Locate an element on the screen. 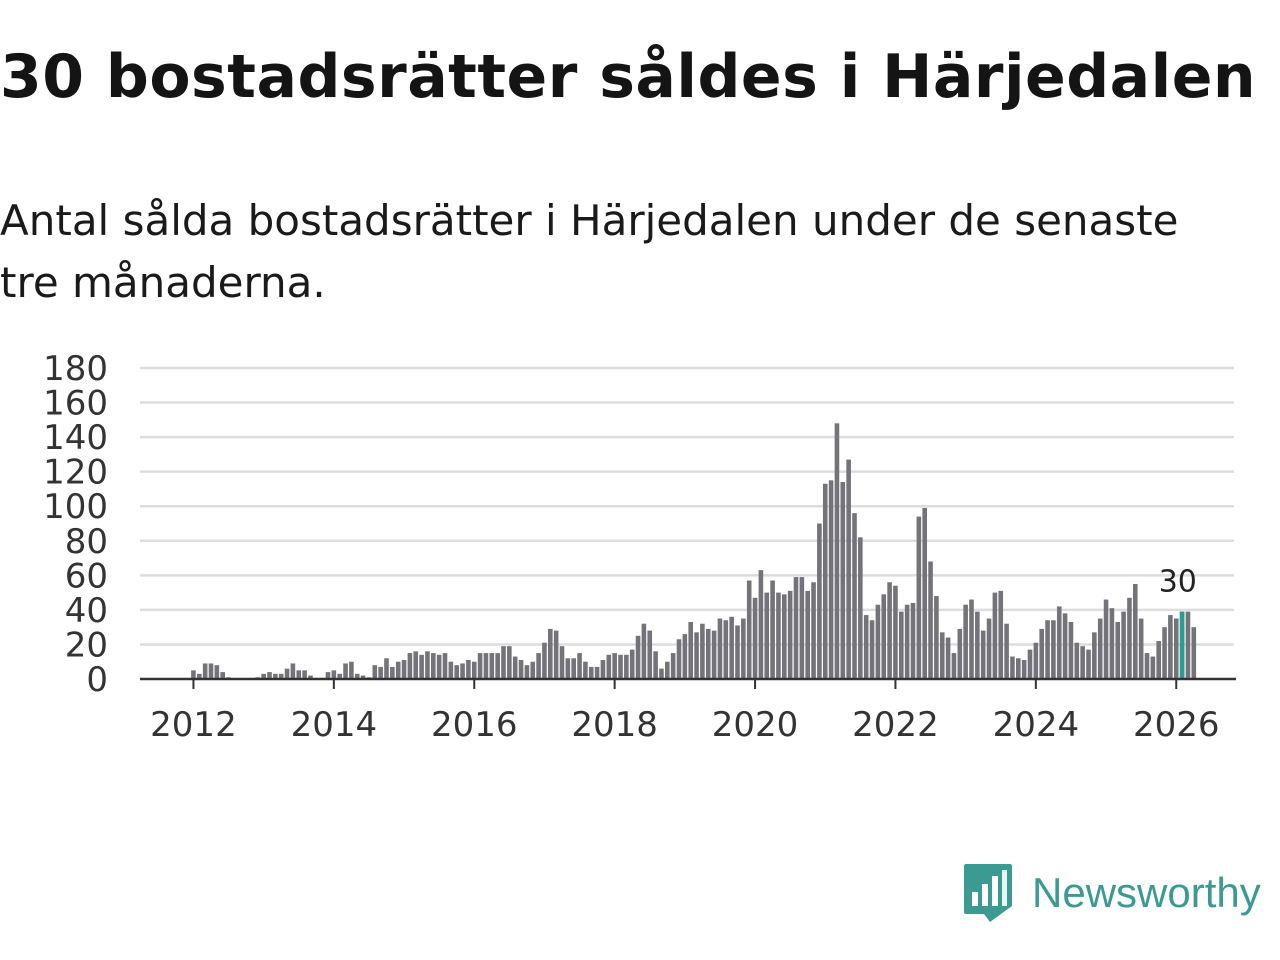 This screenshot has width=1280, height=960. brand-logo: Newsworthy is located at coordinates (1111, 893).